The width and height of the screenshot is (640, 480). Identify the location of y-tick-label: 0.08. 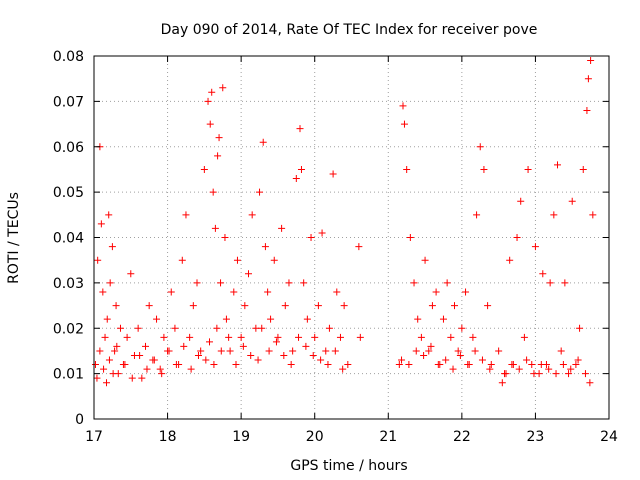
(68, 57).